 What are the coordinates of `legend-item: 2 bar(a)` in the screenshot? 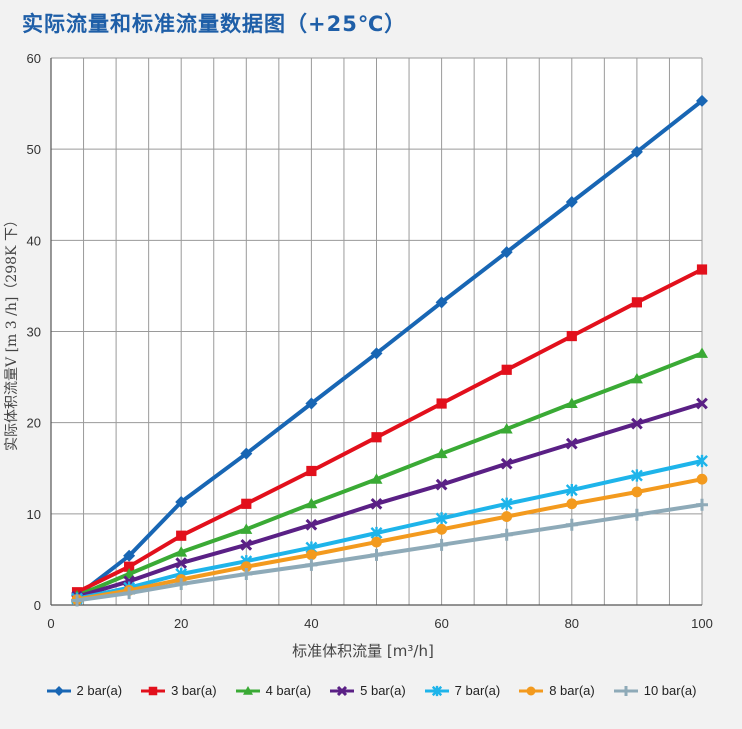 It's located at (84, 690).